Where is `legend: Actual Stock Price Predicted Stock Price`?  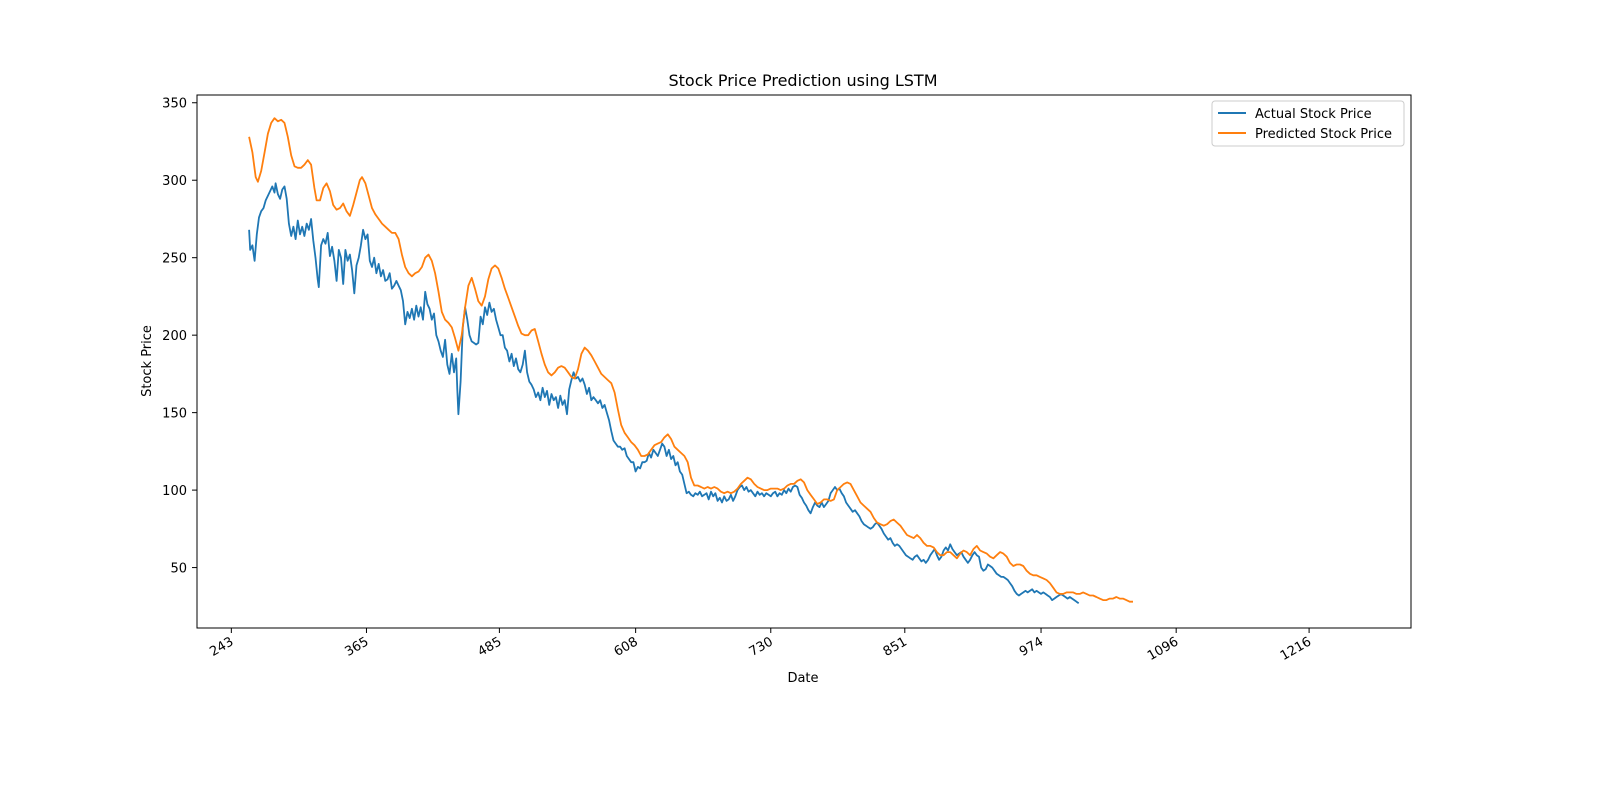
legend: Actual Stock Price Predicted Stock Price is located at coordinates (1308, 123).